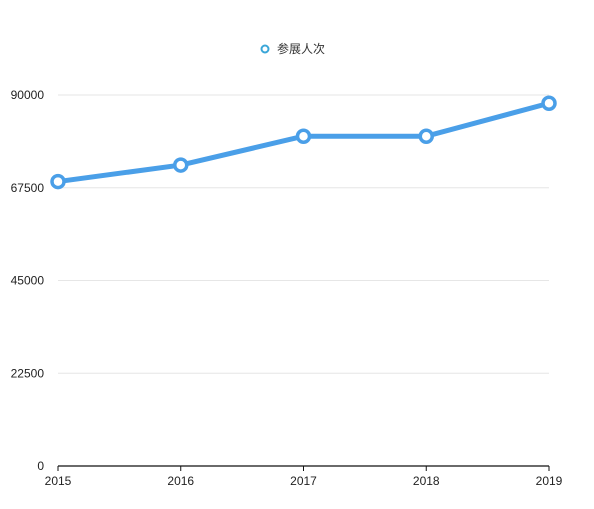 Image resolution: width=594 pixels, height=509 pixels. What do you see at coordinates (40, 466) in the screenshot?
I see `y-tick-label: 0` at bounding box center [40, 466].